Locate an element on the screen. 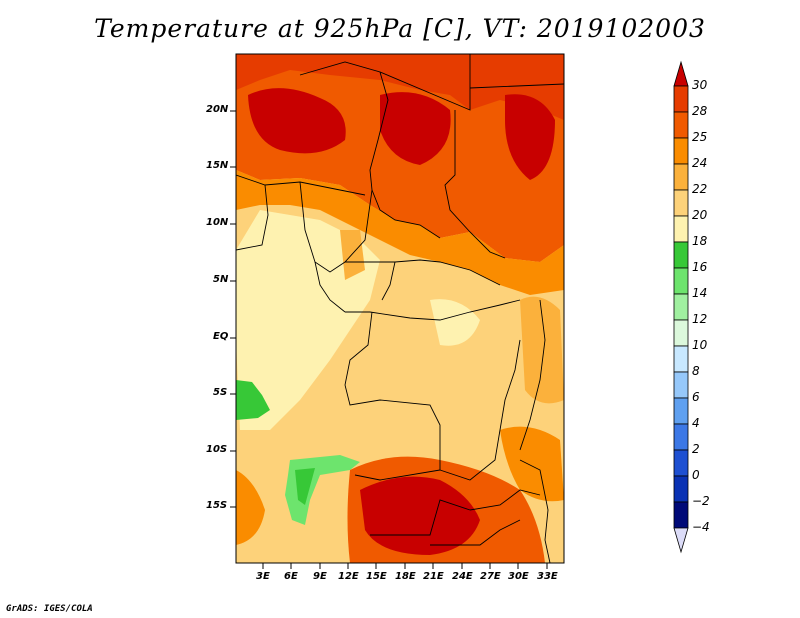  colorbar-level-label: 10 is located at coordinates (700, 345).